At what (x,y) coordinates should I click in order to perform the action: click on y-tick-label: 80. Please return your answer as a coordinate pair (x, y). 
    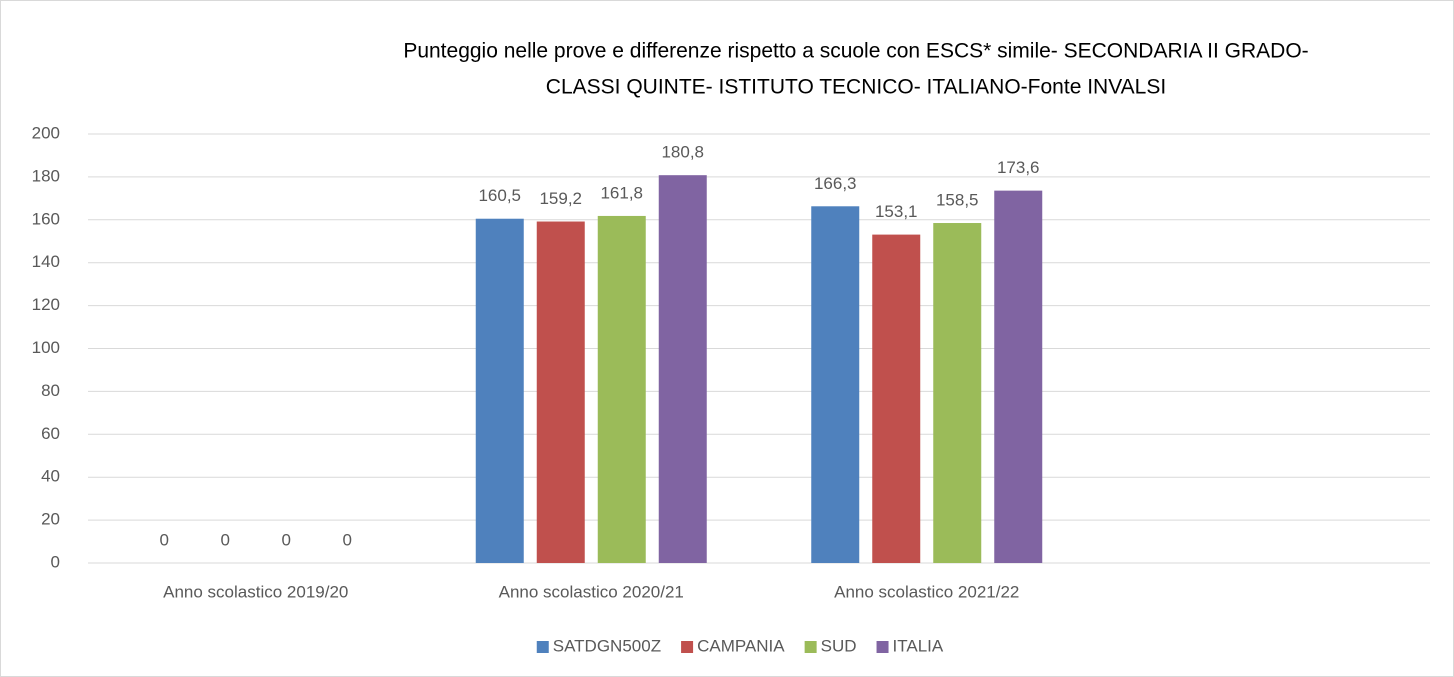
    Looking at the image, I should click on (50, 390).